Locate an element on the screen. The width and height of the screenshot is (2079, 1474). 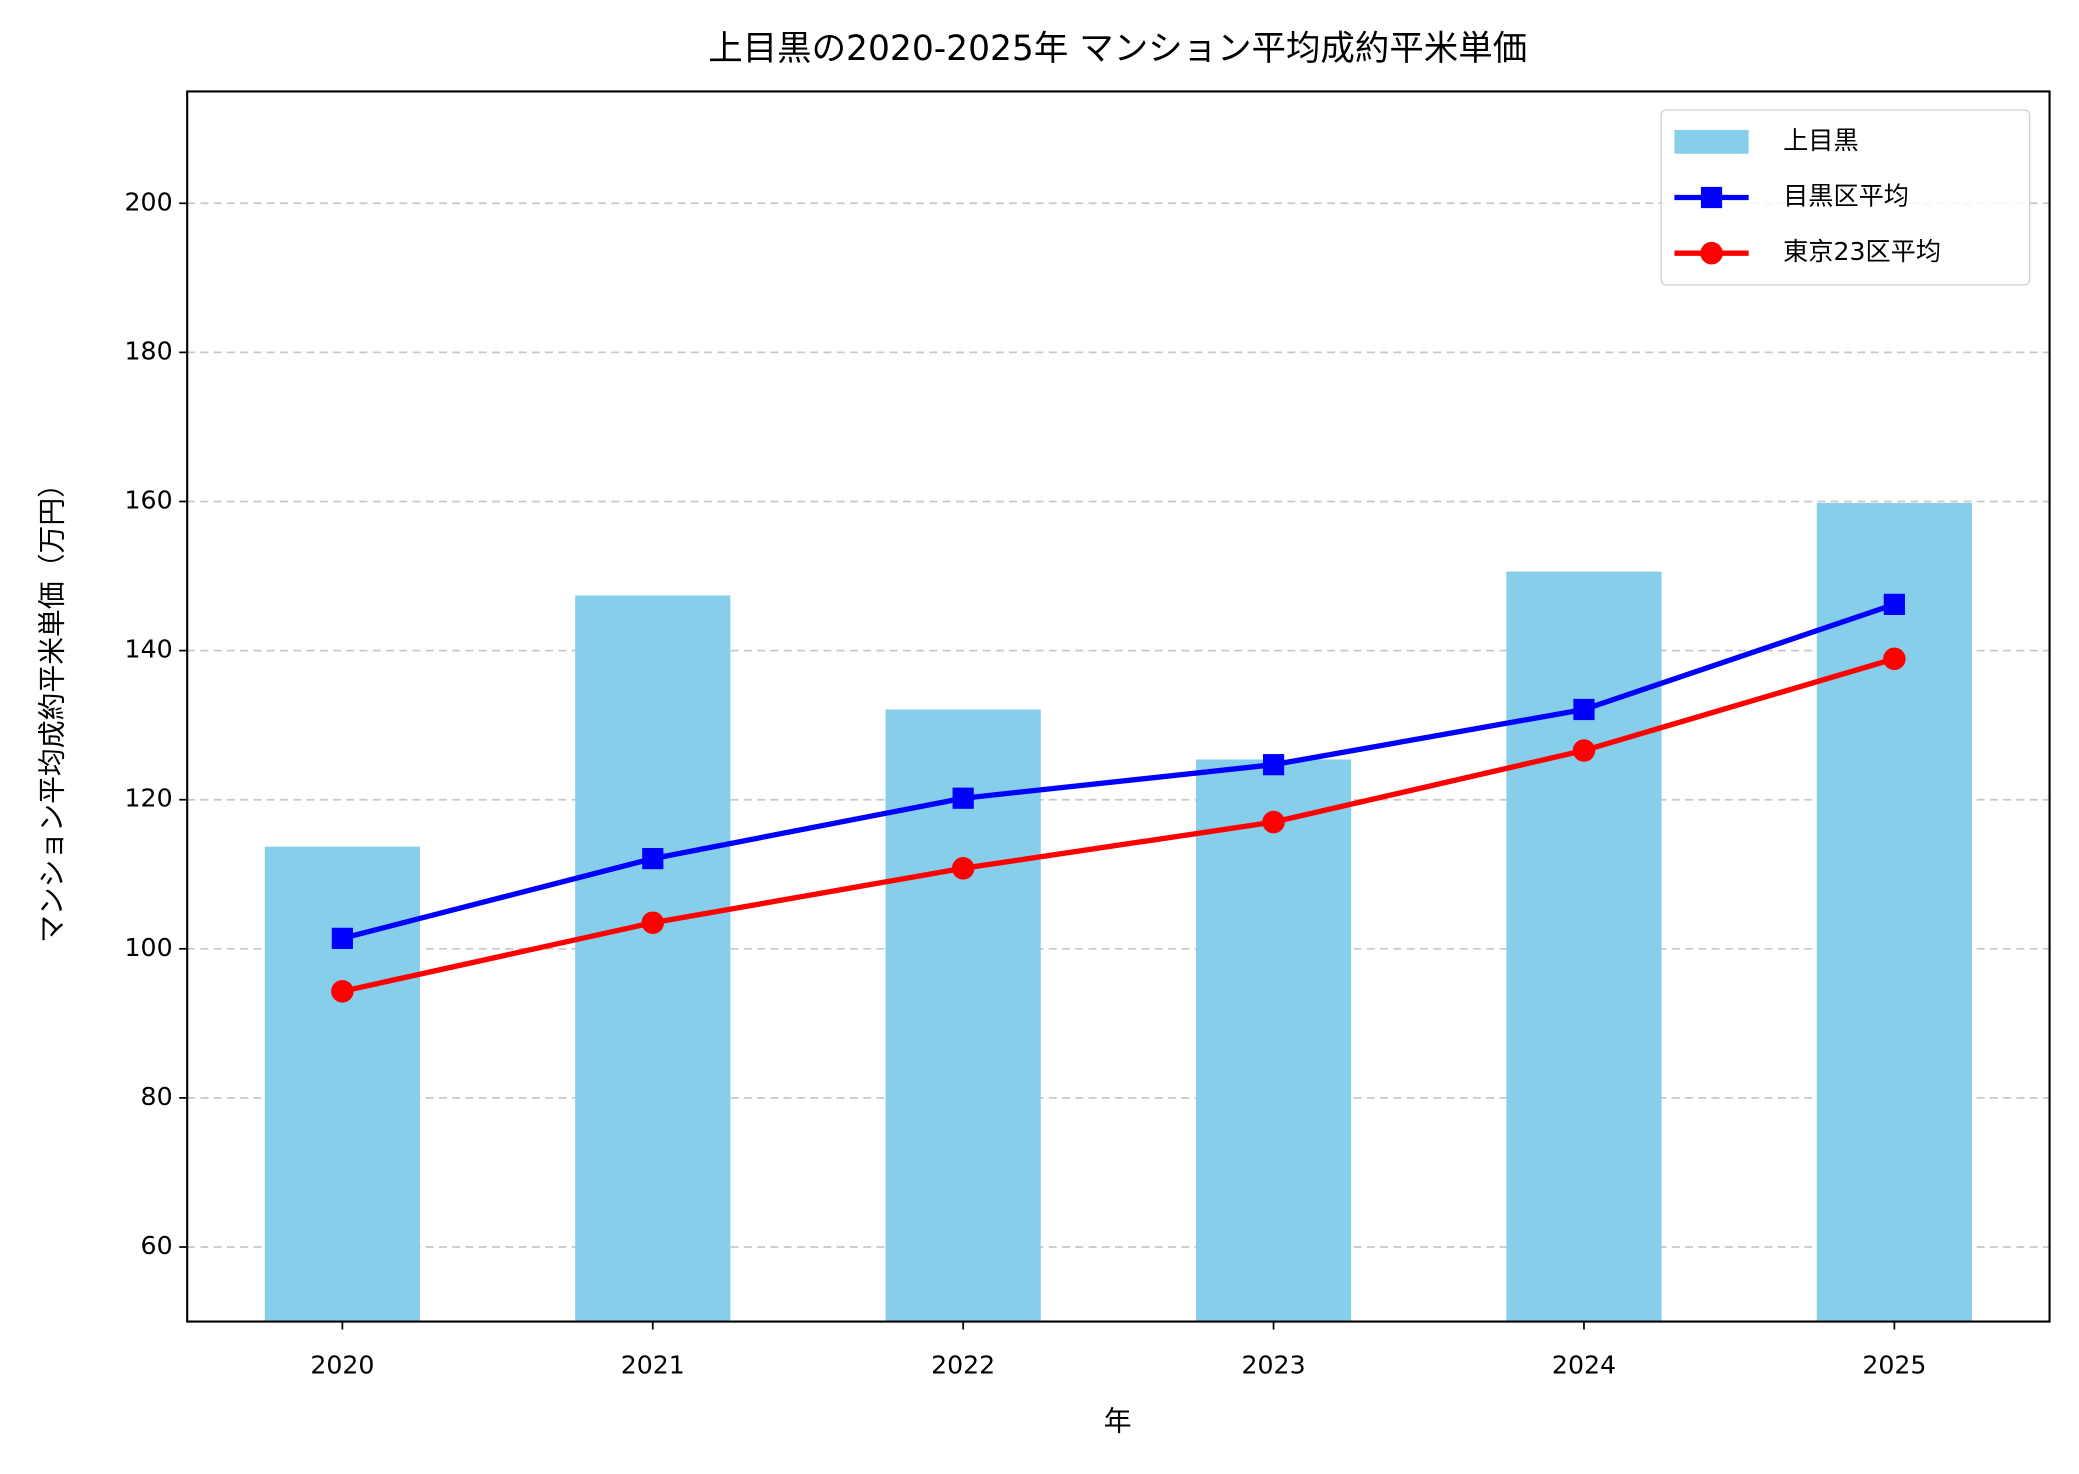
y-tick-label: 120 is located at coordinates (149, 798).